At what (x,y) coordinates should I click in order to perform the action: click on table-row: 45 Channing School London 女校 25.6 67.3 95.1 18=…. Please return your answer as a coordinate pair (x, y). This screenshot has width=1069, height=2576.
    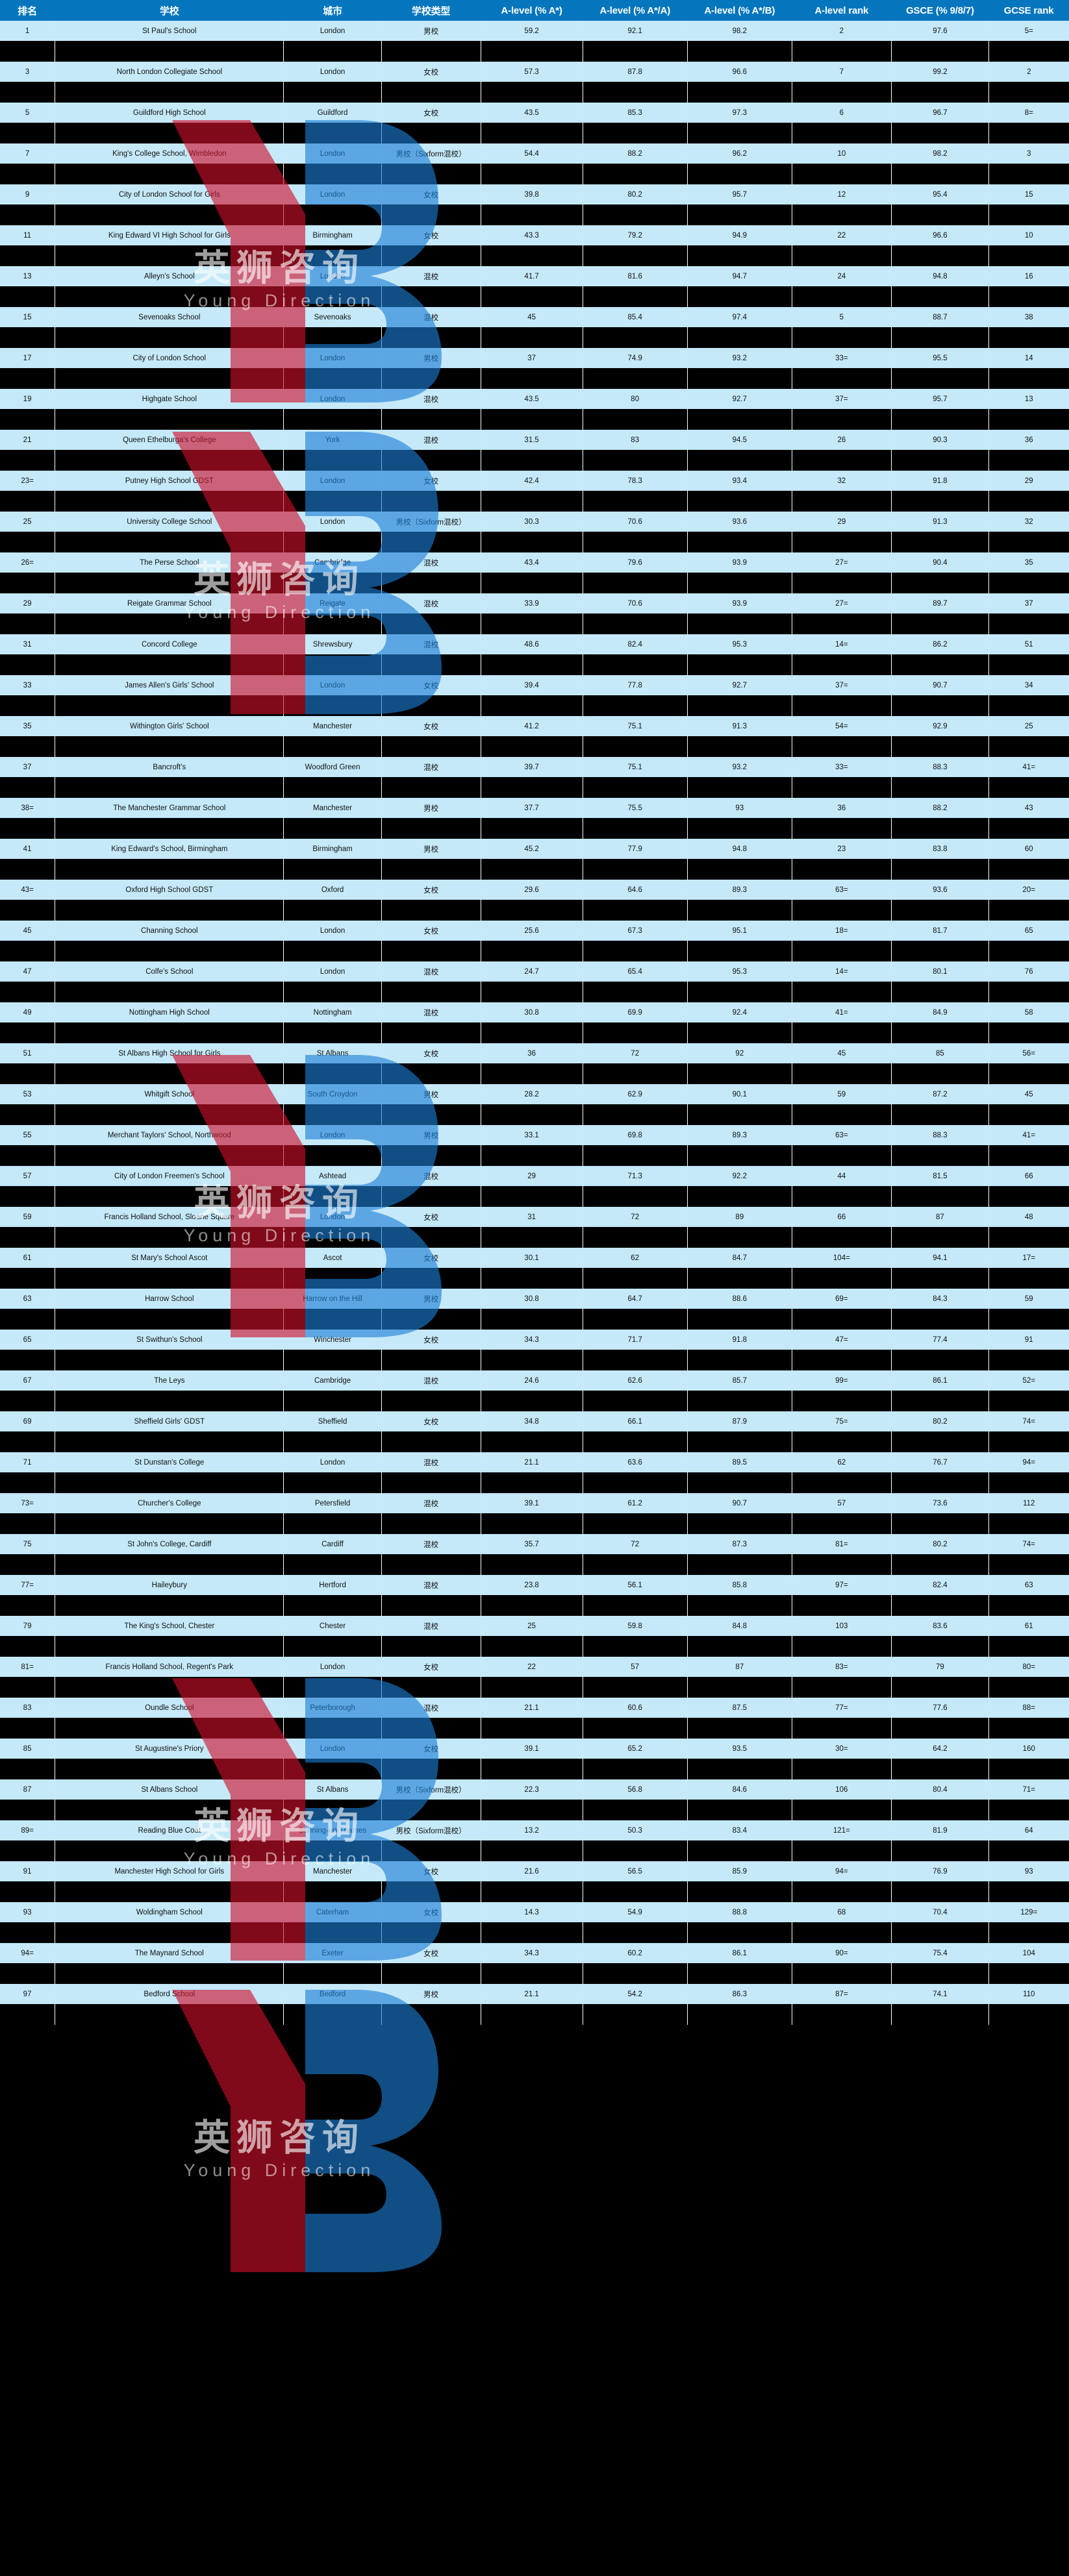
    Looking at the image, I should click on (534, 931).